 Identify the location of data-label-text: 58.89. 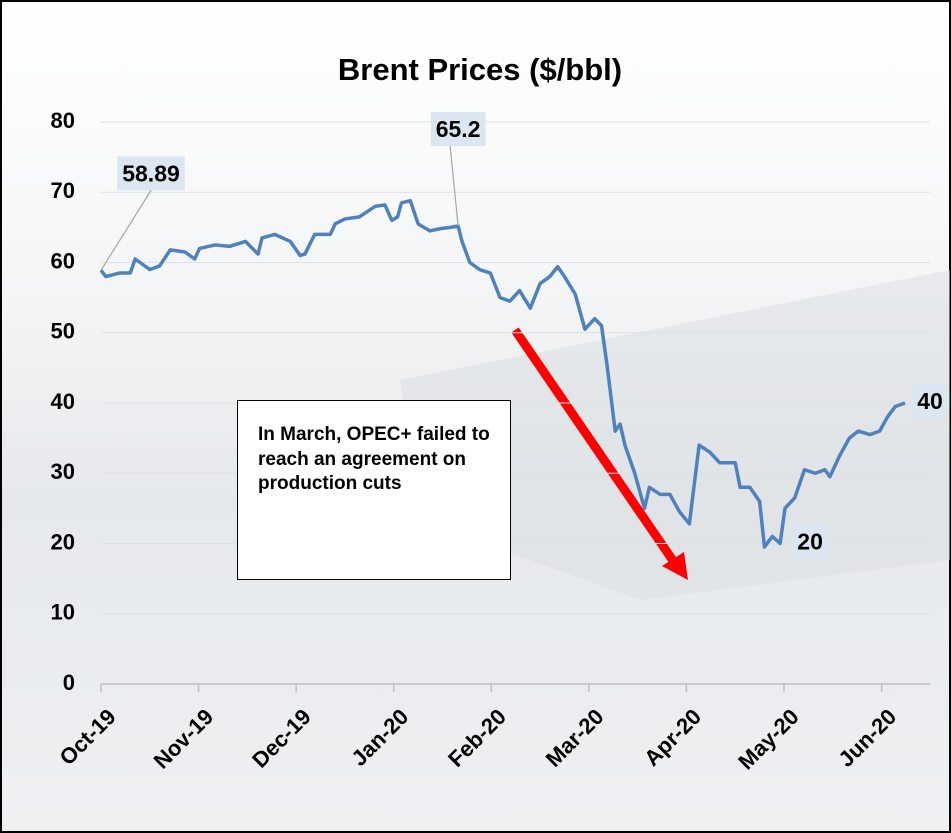
(151, 173).